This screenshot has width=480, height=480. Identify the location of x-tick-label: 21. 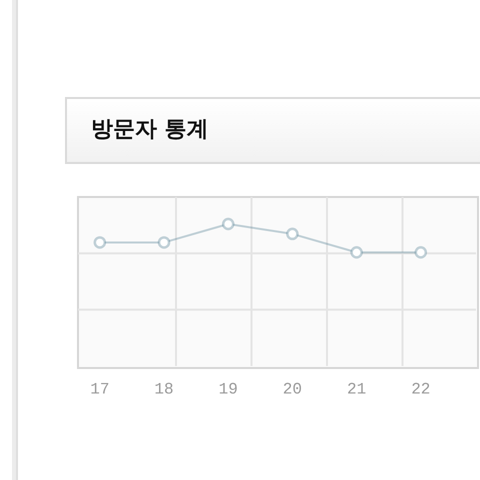
(356, 389).